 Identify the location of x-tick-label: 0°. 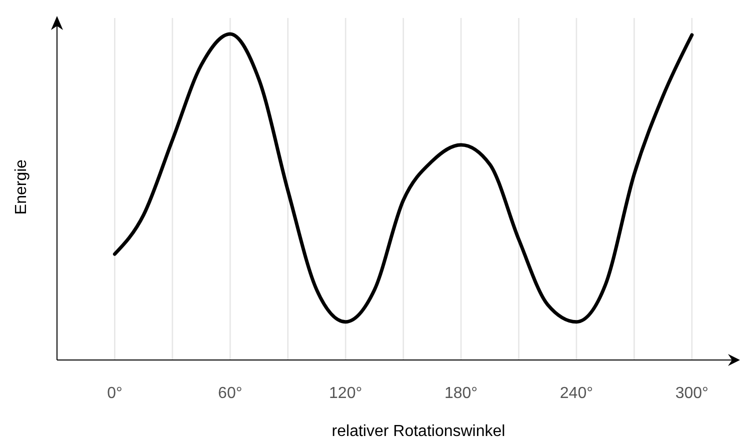
(114, 393).